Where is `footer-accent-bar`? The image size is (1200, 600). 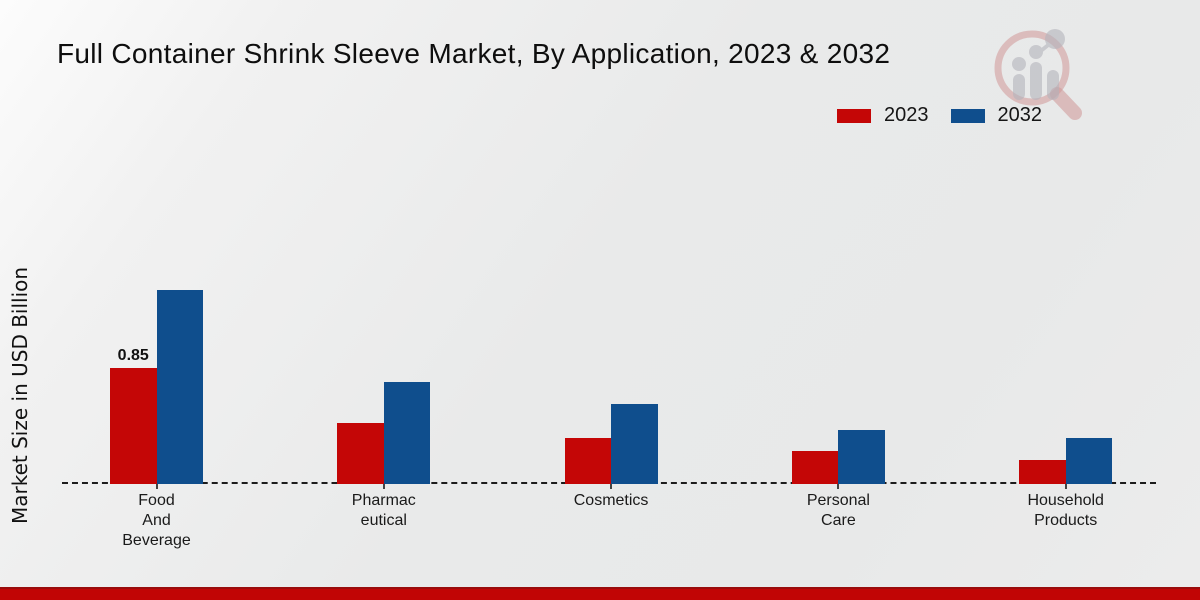 footer-accent-bar is located at coordinates (600, 593).